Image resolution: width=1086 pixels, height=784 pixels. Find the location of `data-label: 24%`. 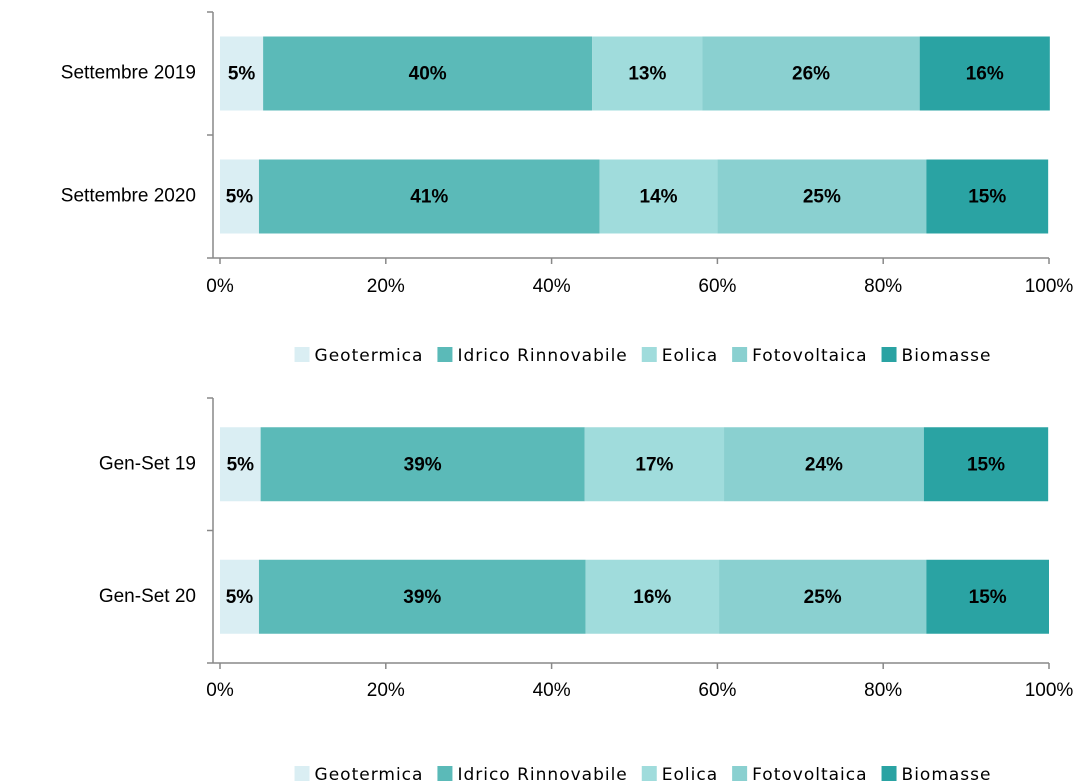

data-label: 24% is located at coordinates (824, 464).